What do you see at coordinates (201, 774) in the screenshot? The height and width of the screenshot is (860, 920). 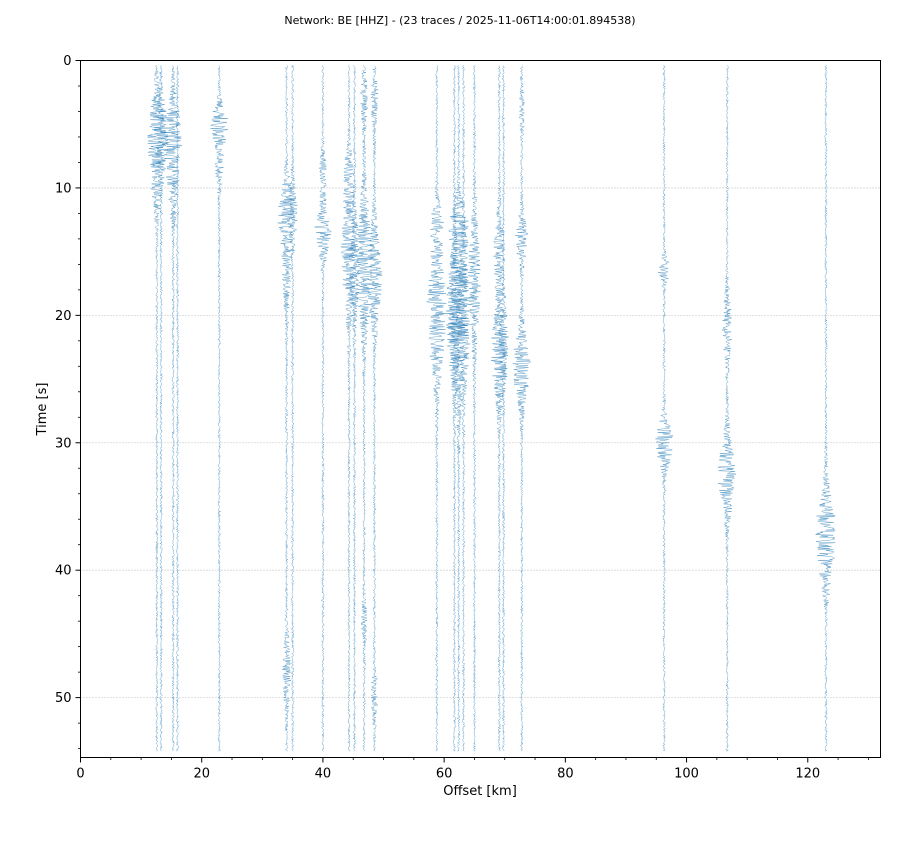 I see `x-tick-label-20: 20` at bounding box center [201, 774].